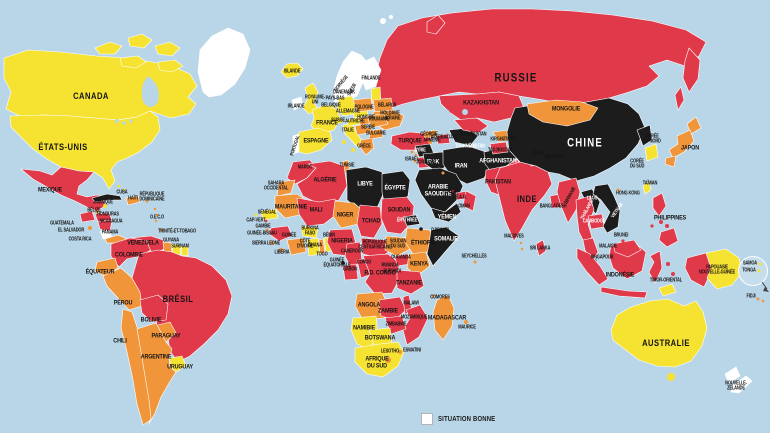  What do you see at coordinates (443, 173) in the screenshot?
I see `shape-koweit` at bounding box center [443, 173].